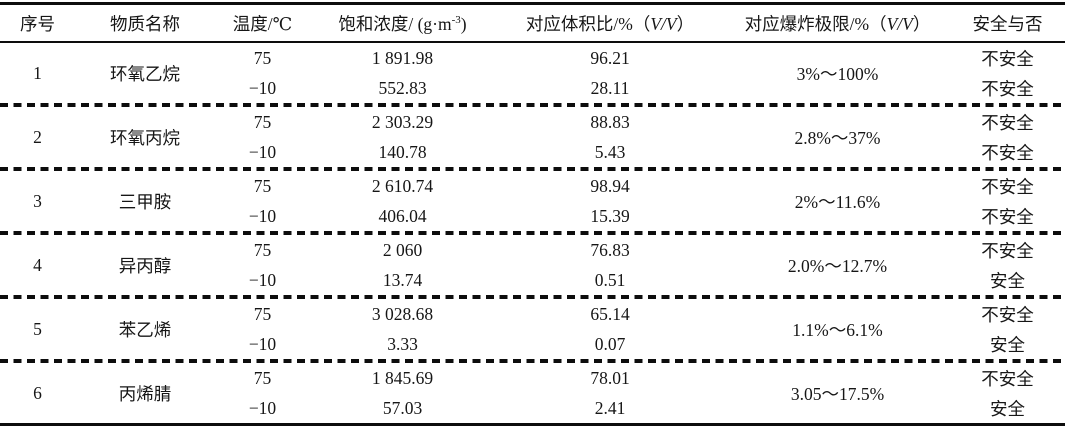 Image resolution: width=1065 pixels, height=427 pixels. I want to click on table-row: −10 140.78 5.43 不安全, so click(532, 152).